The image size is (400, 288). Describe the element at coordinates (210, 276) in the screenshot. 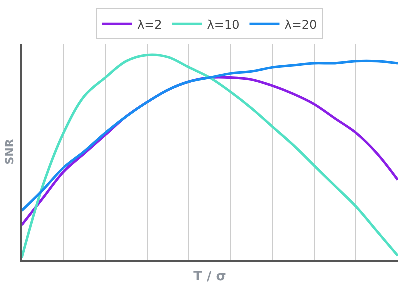

I see `x-axis-title: T / σ` at that location.